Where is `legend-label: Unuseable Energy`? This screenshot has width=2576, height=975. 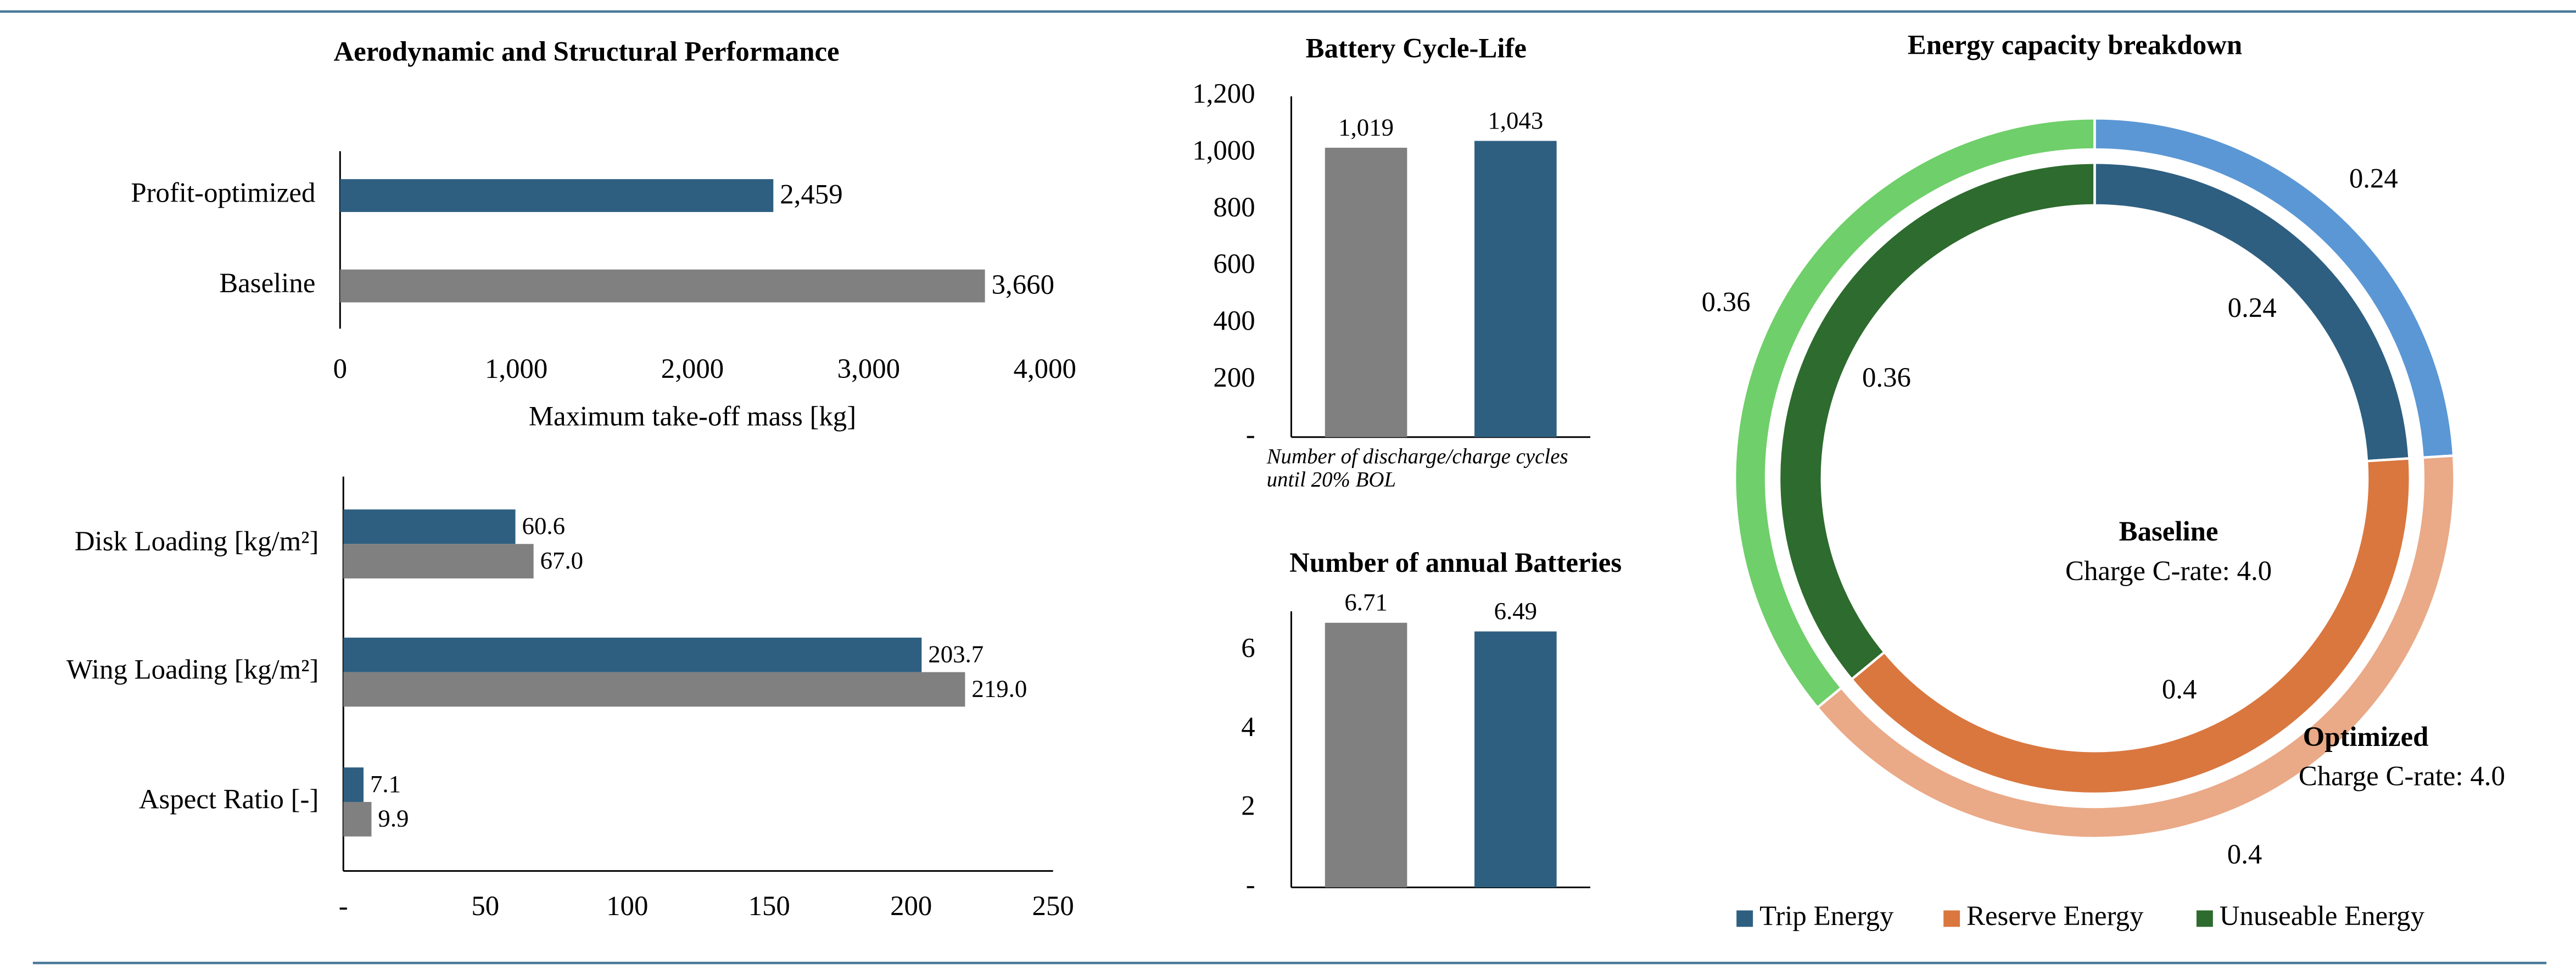 legend-label: Unuseable Energy is located at coordinates (2323, 915).